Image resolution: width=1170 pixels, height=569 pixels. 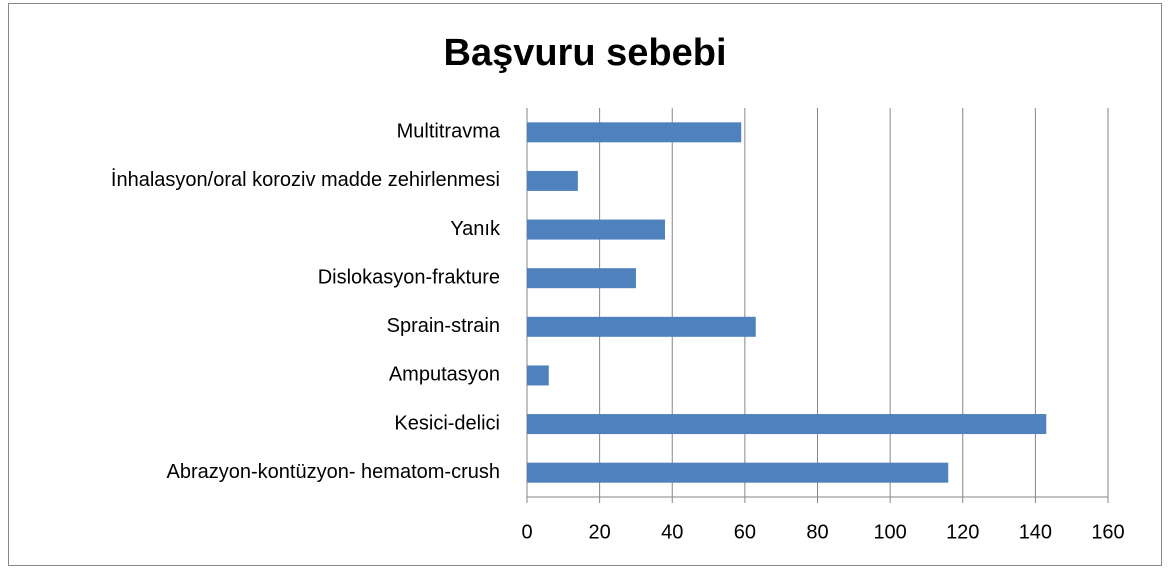 I want to click on x-tick-label: 60, so click(x=745, y=532).